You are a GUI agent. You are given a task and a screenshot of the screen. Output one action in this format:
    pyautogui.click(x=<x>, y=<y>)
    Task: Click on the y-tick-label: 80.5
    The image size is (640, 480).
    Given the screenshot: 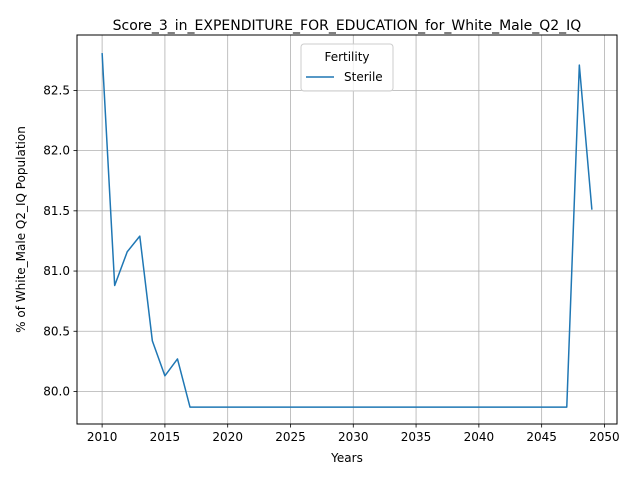 What is the action you would take?
    pyautogui.click(x=56, y=331)
    